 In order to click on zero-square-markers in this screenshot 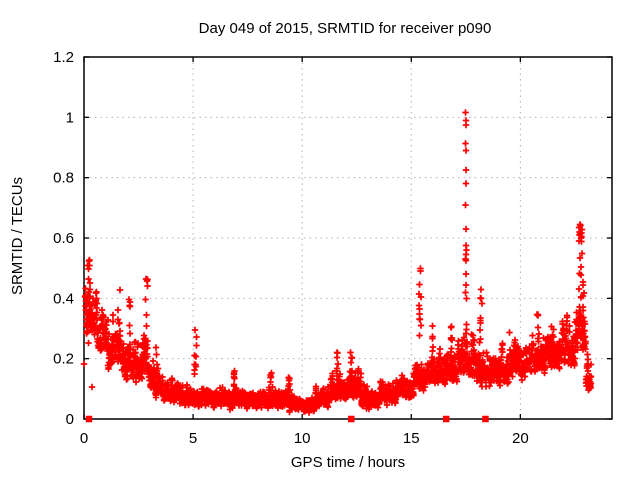, I will do `click(287, 419)`.